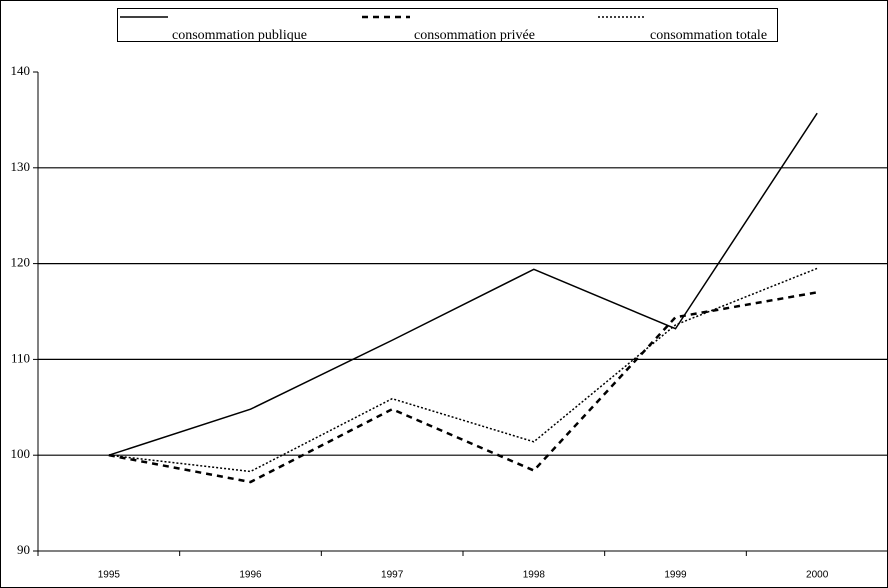 The width and height of the screenshot is (888, 588). Describe the element at coordinates (534, 575) in the screenshot. I see `x-tick-label: 1998` at that location.